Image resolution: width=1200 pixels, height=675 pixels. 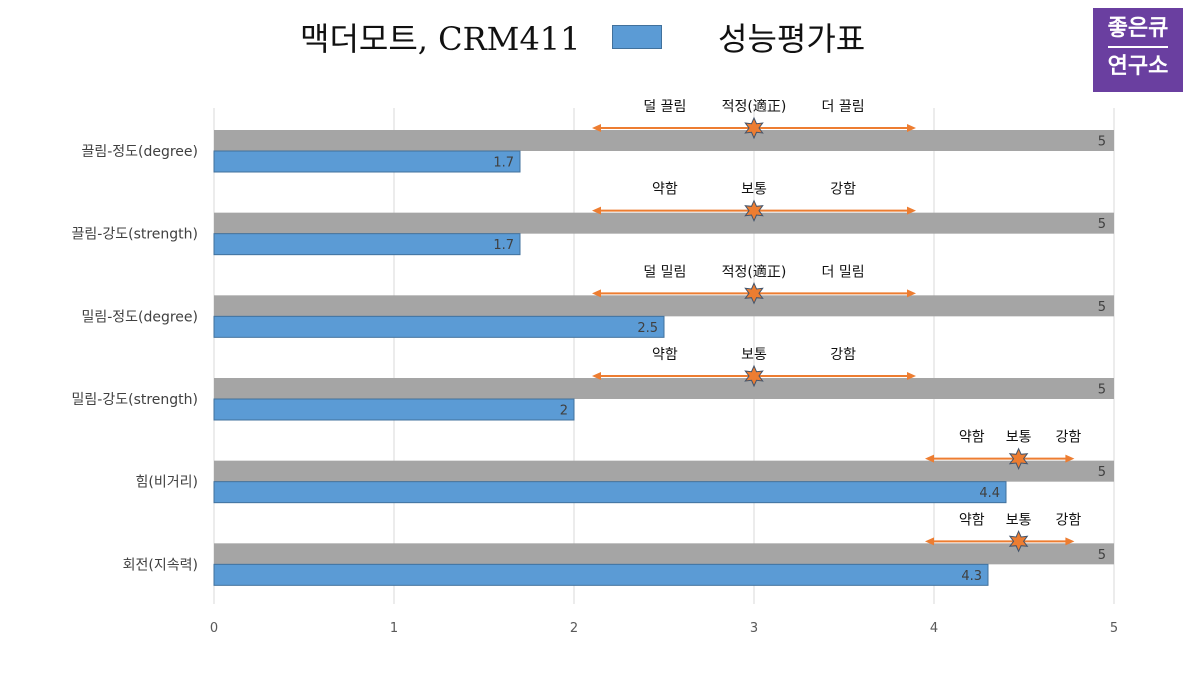 What do you see at coordinates (167, 483) in the screenshot?
I see `category-label: 힘(비거리)` at bounding box center [167, 483].